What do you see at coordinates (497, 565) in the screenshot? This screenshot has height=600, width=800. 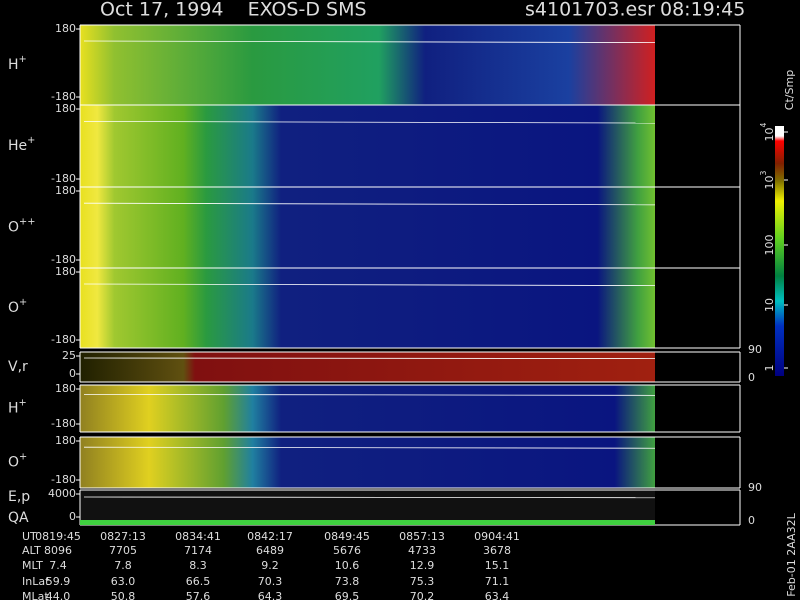 I see `table-cell: 15.1` at bounding box center [497, 565].